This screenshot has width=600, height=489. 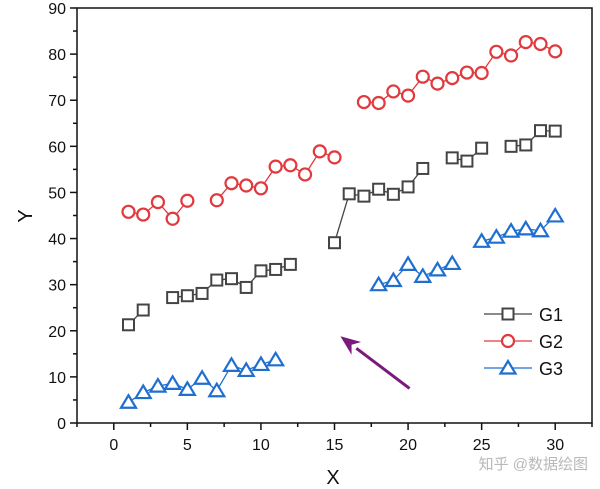 I want to click on y-tick-label: 20, so click(x=57, y=332).